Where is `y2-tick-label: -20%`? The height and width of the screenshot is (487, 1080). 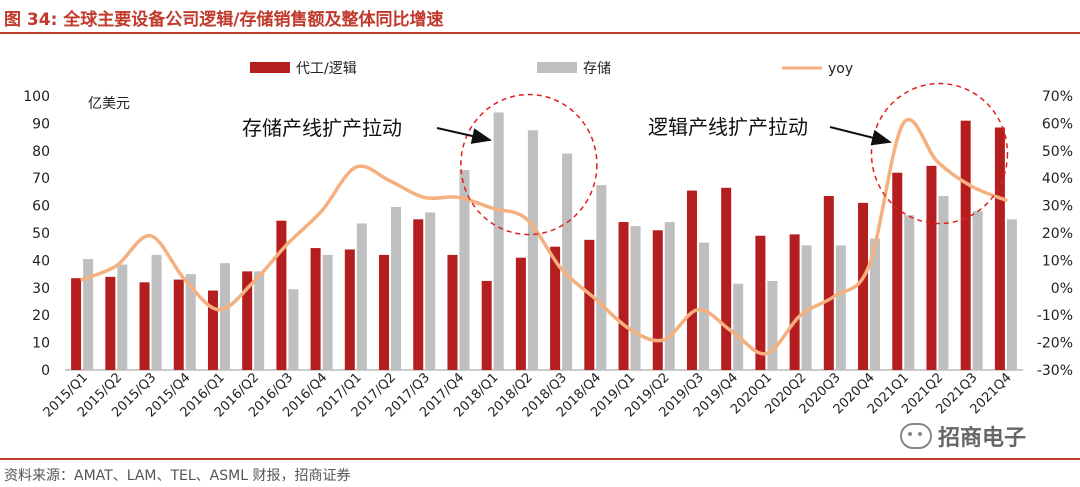
y2-tick-label: -20% is located at coordinates (1055, 344).